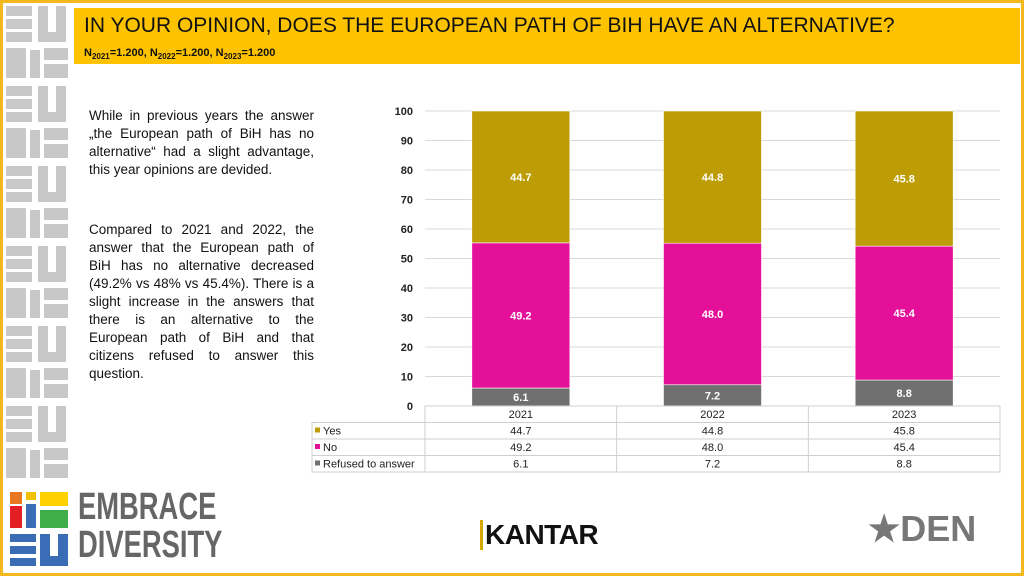  I want to click on embrace-diversity-logo, so click(40, 532).